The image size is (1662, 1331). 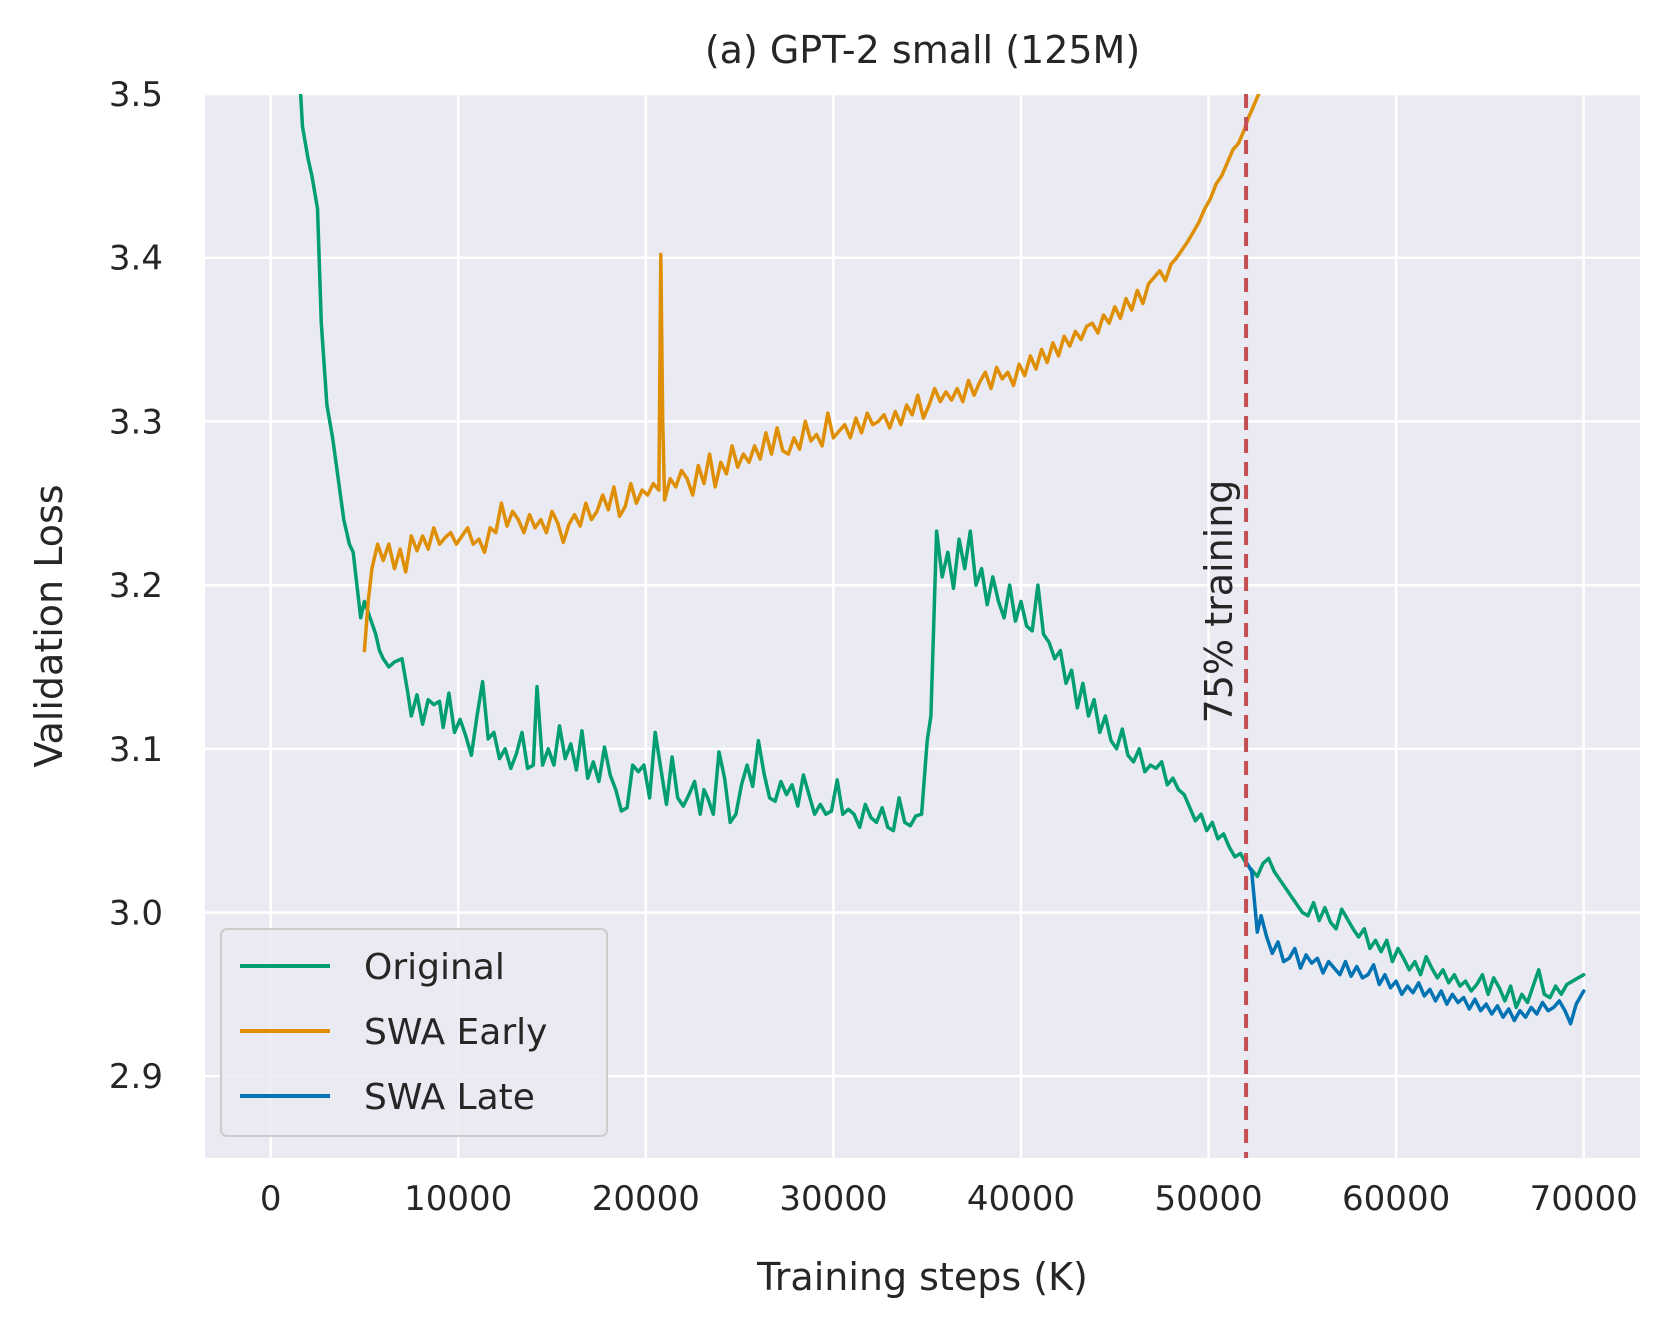 What do you see at coordinates (922, 1277) in the screenshot?
I see `x-axis-label: Training steps (K)` at bounding box center [922, 1277].